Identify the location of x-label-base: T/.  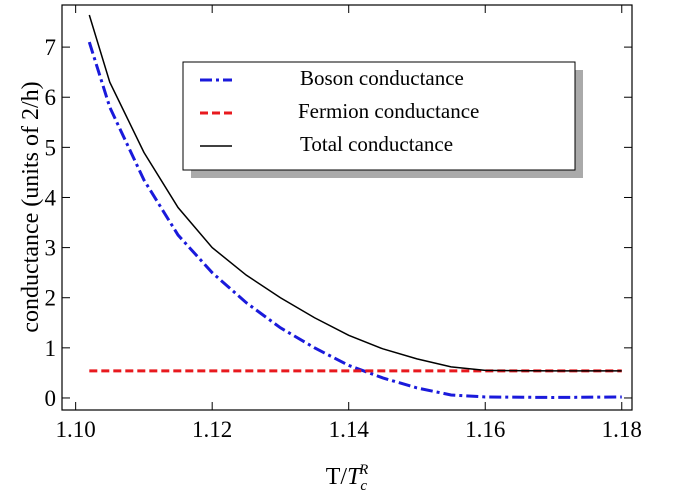
(337, 477).